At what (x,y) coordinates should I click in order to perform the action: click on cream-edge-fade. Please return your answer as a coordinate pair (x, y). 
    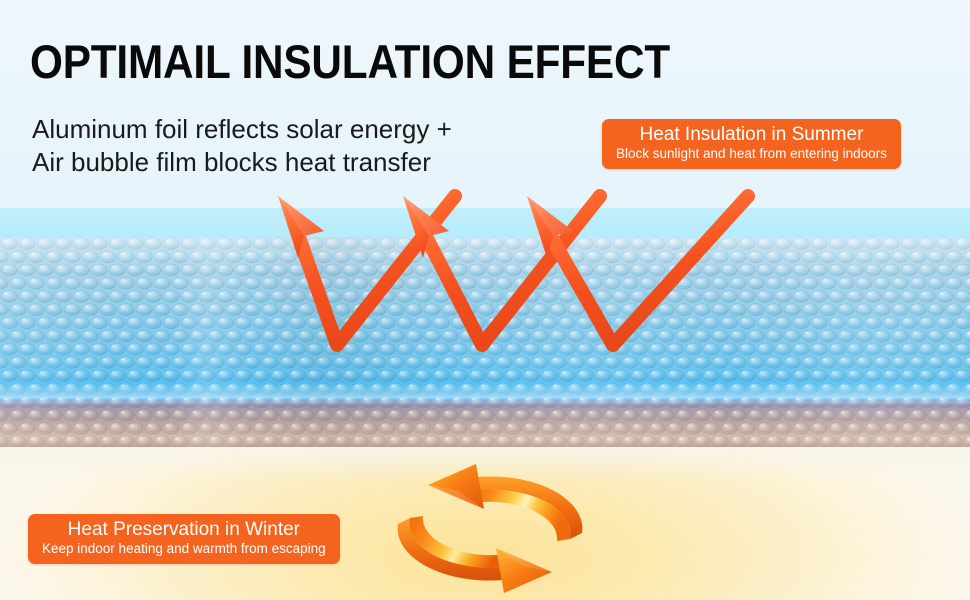
    Looking at the image, I should click on (485, 464).